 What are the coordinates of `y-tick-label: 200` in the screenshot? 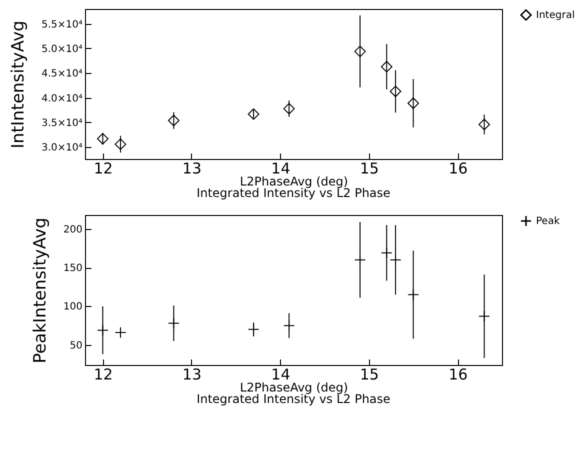 It's located at (72, 230).